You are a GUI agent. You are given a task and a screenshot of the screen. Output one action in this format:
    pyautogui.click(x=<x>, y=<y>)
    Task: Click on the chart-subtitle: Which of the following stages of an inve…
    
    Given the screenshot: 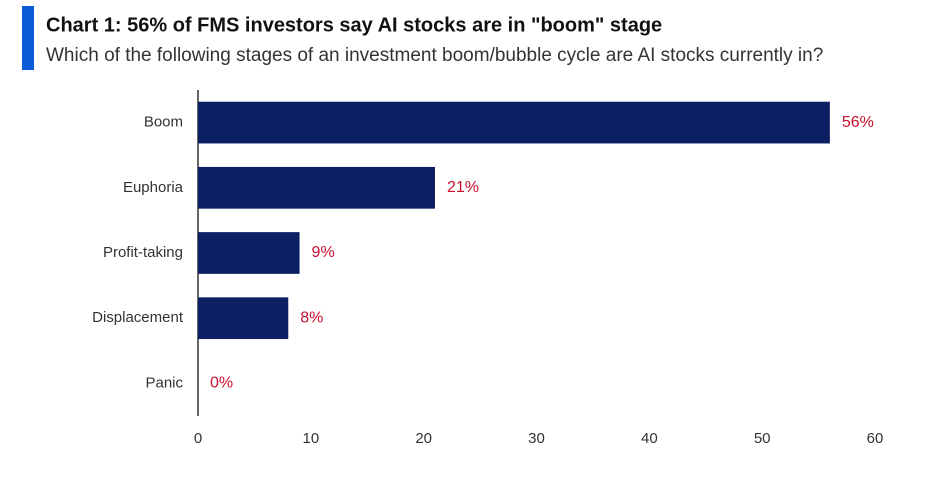 What is the action you would take?
    pyautogui.click(x=434, y=55)
    